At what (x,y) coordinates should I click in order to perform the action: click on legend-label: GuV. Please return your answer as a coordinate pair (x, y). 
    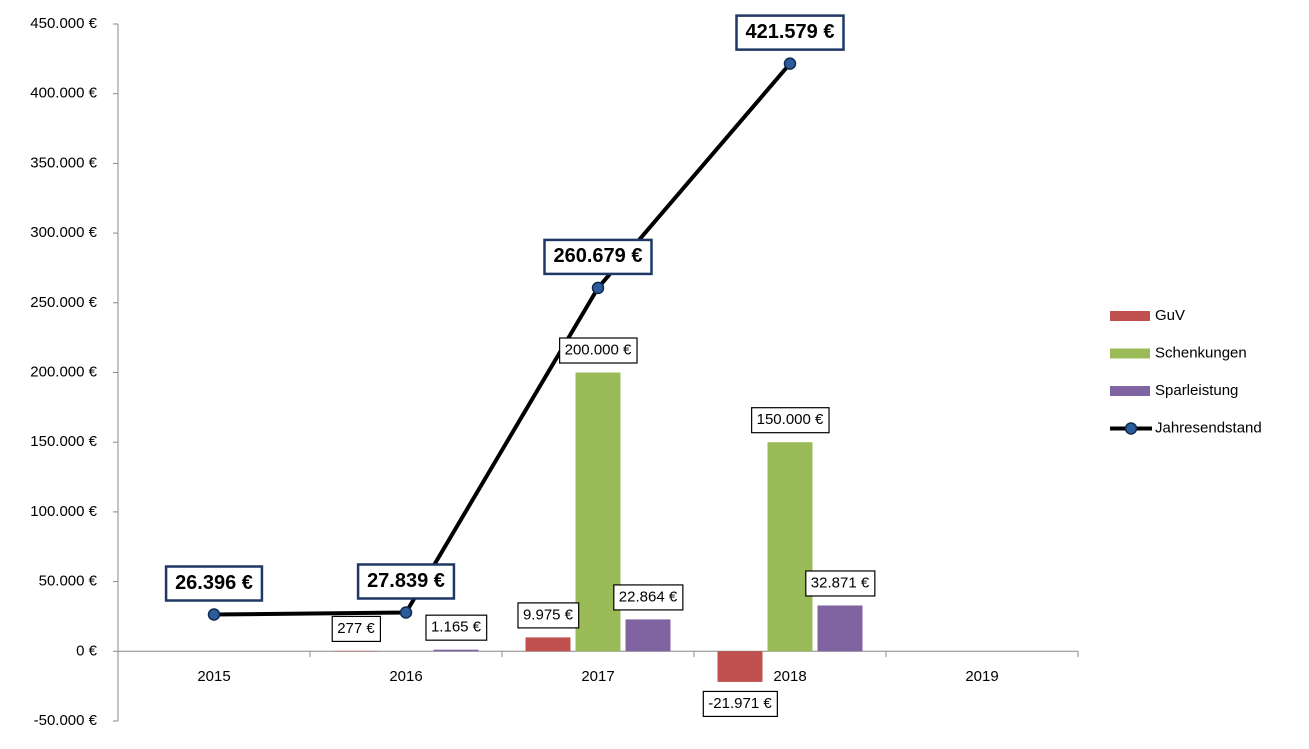
    Looking at the image, I should click on (1170, 315).